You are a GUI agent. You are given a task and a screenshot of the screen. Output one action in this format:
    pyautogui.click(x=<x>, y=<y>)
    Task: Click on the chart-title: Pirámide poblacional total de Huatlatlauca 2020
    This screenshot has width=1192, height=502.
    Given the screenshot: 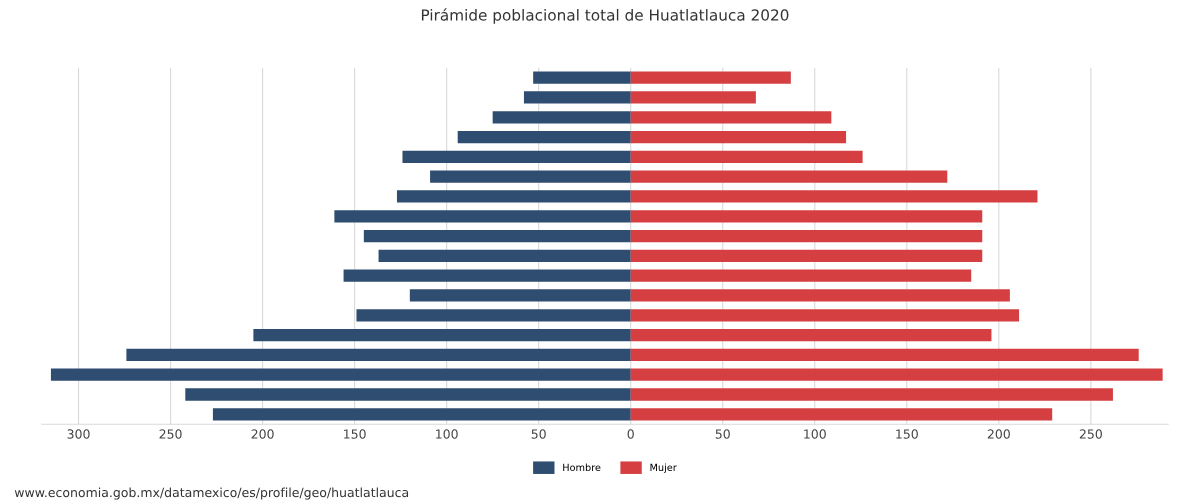 What is the action you would take?
    pyautogui.click(x=605, y=16)
    